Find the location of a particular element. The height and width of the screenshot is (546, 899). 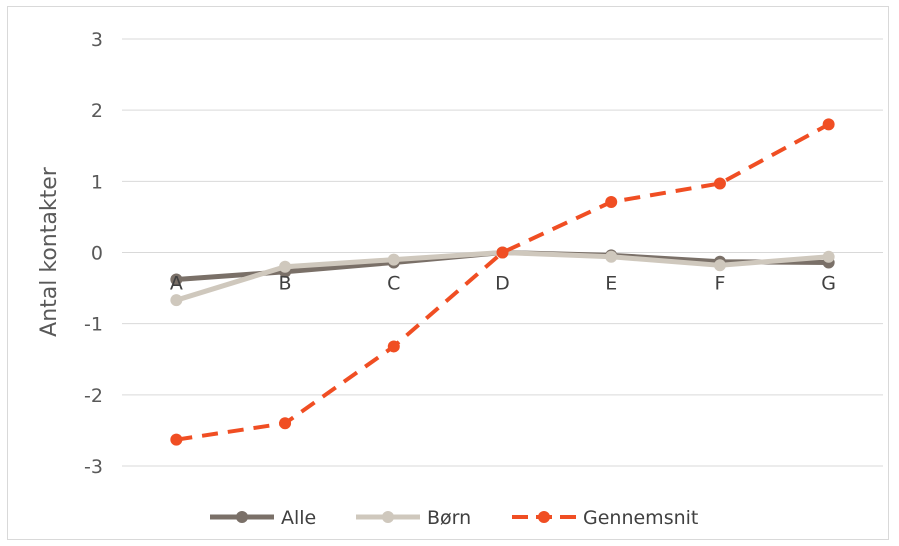

x-tick-label: A is located at coordinates (176, 284).